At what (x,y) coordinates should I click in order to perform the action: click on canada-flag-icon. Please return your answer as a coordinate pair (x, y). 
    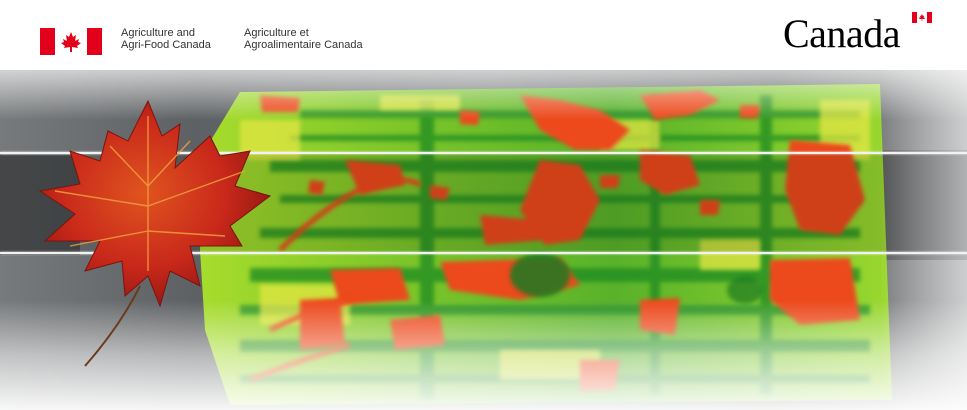
    Looking at the image, I should click on (71, 41).